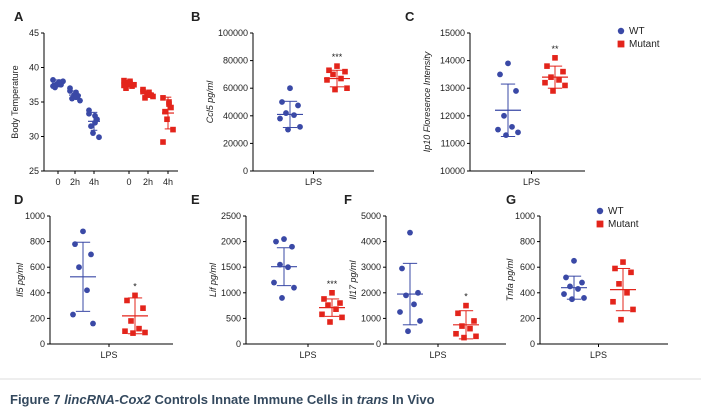  I want to click on y-tick-label-e: 1500, so click(231, 267).